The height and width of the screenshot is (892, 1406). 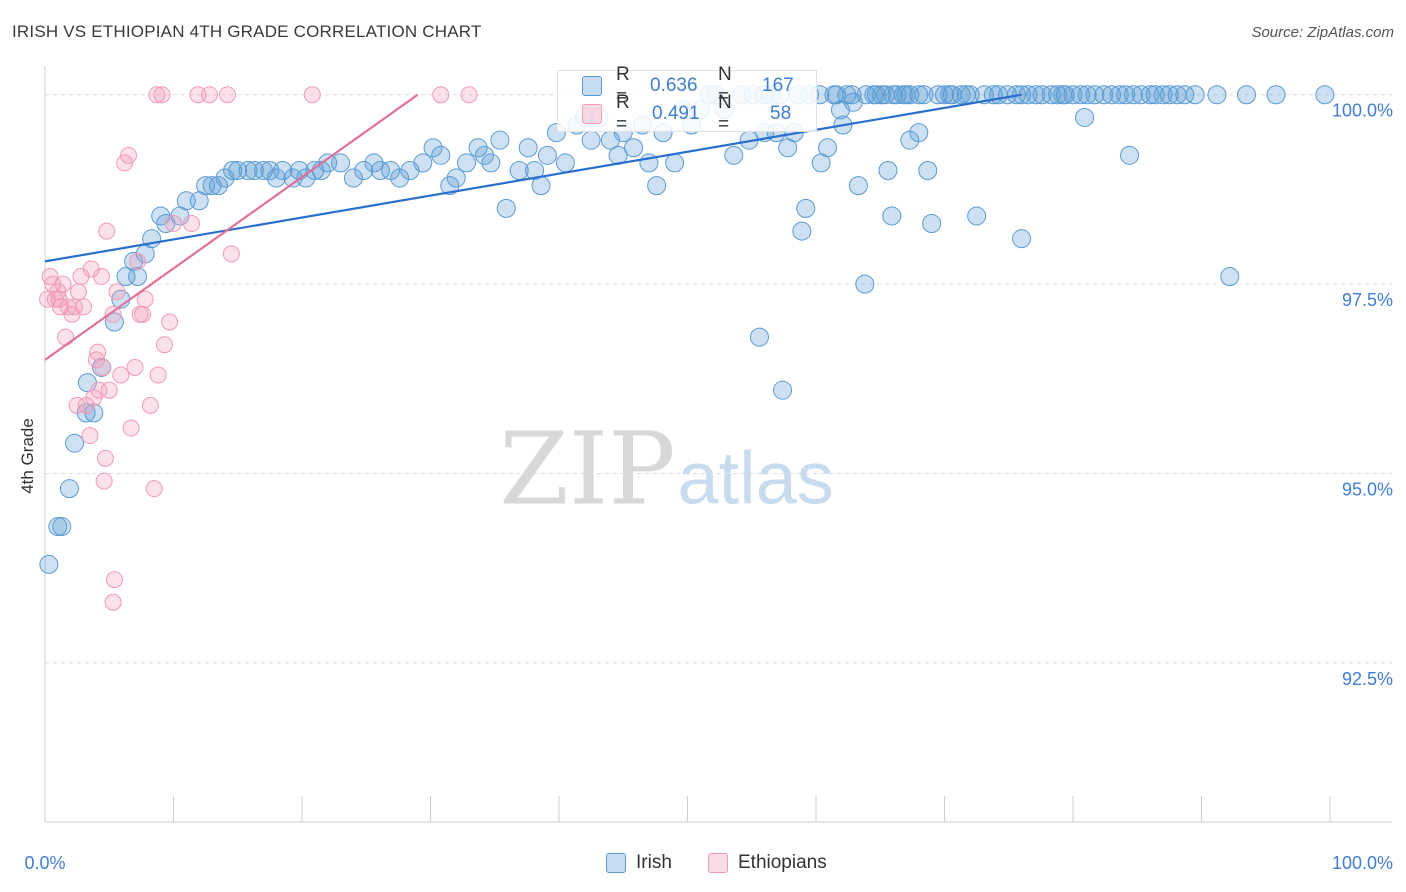 What do you see at coordinates (616, 863) in the screenshot?
I see `legend-irish-swatch` at bounding box center [616, 863].